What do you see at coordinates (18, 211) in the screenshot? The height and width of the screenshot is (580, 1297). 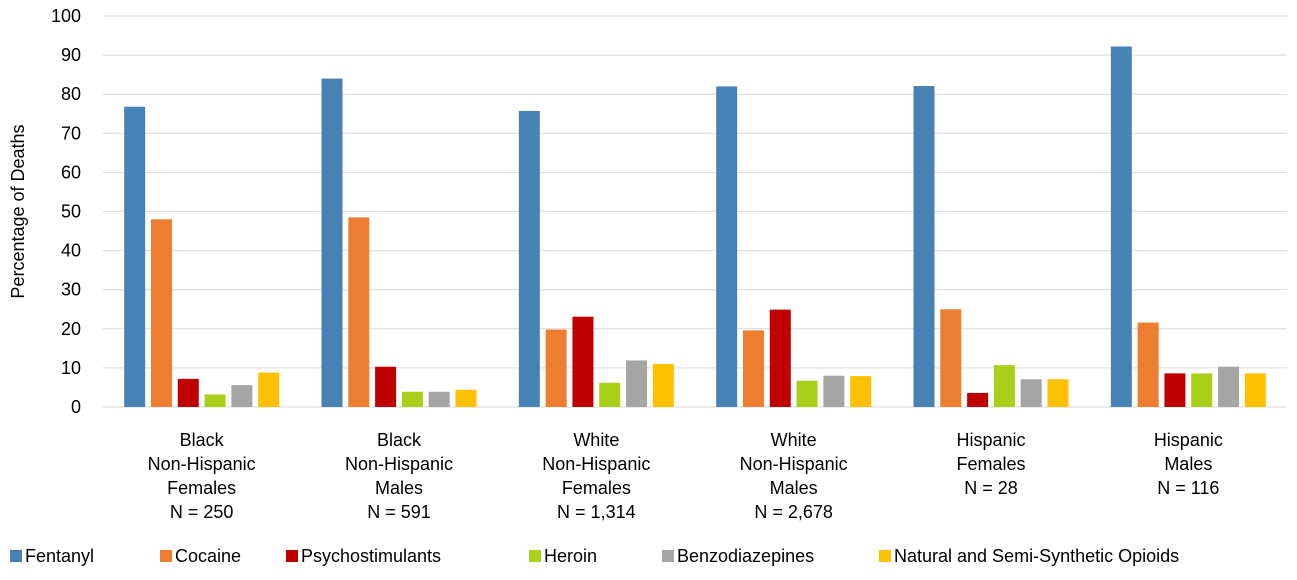 I see `y-axis-title: Percentage of Deaths` at bounding box center [18, 211].